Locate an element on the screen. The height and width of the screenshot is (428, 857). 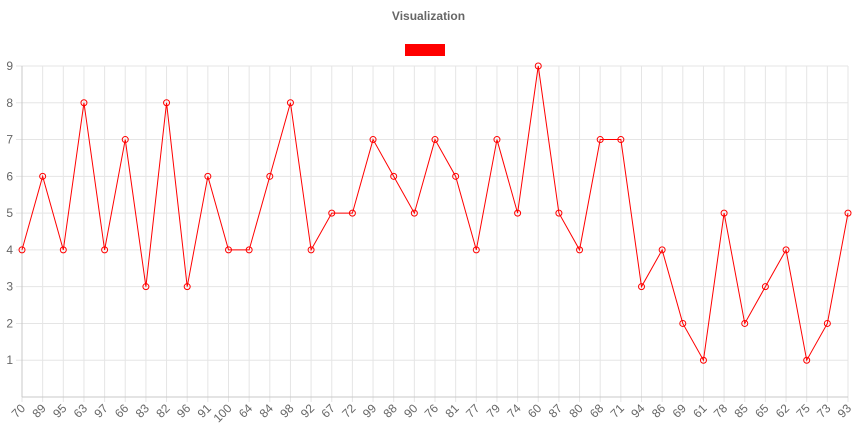
x-tick-label: 61 is located at coordinates (700, 411).